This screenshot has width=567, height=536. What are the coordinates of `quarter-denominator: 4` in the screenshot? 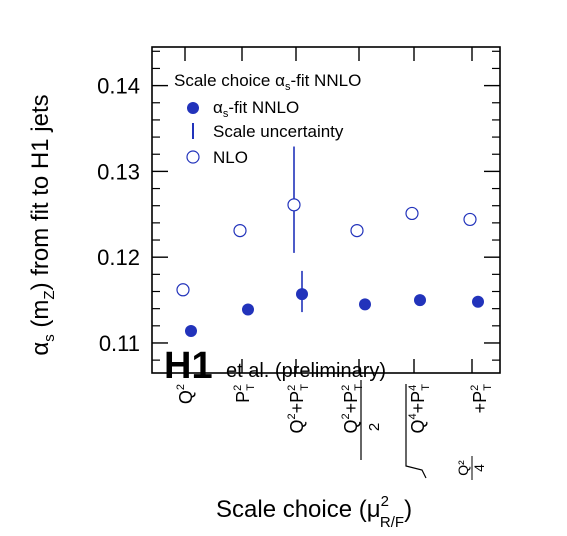 It's located at (479, 468).